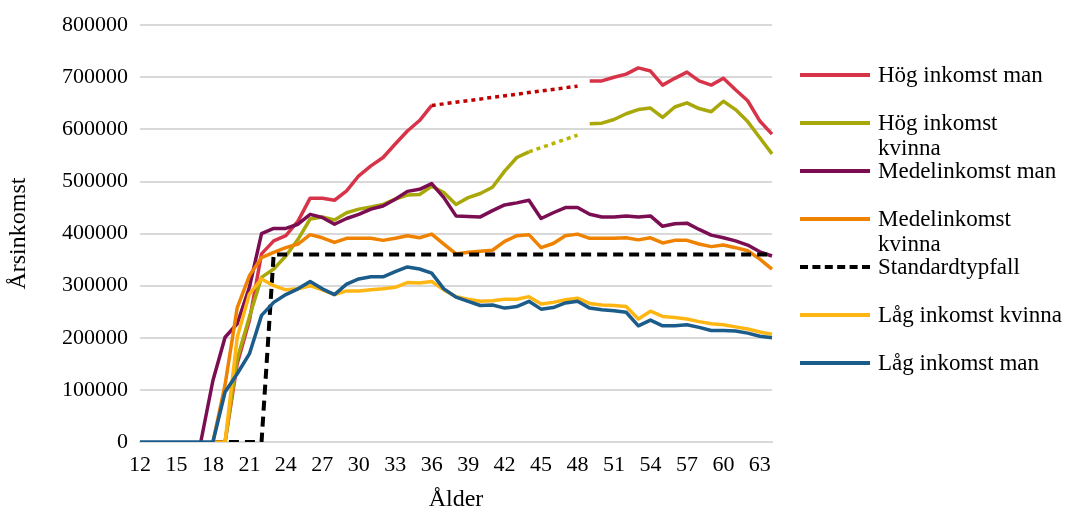  Describe the element at coordinates (212, 463) in the screenshot. I see `x-tick-label: 18` at that location.